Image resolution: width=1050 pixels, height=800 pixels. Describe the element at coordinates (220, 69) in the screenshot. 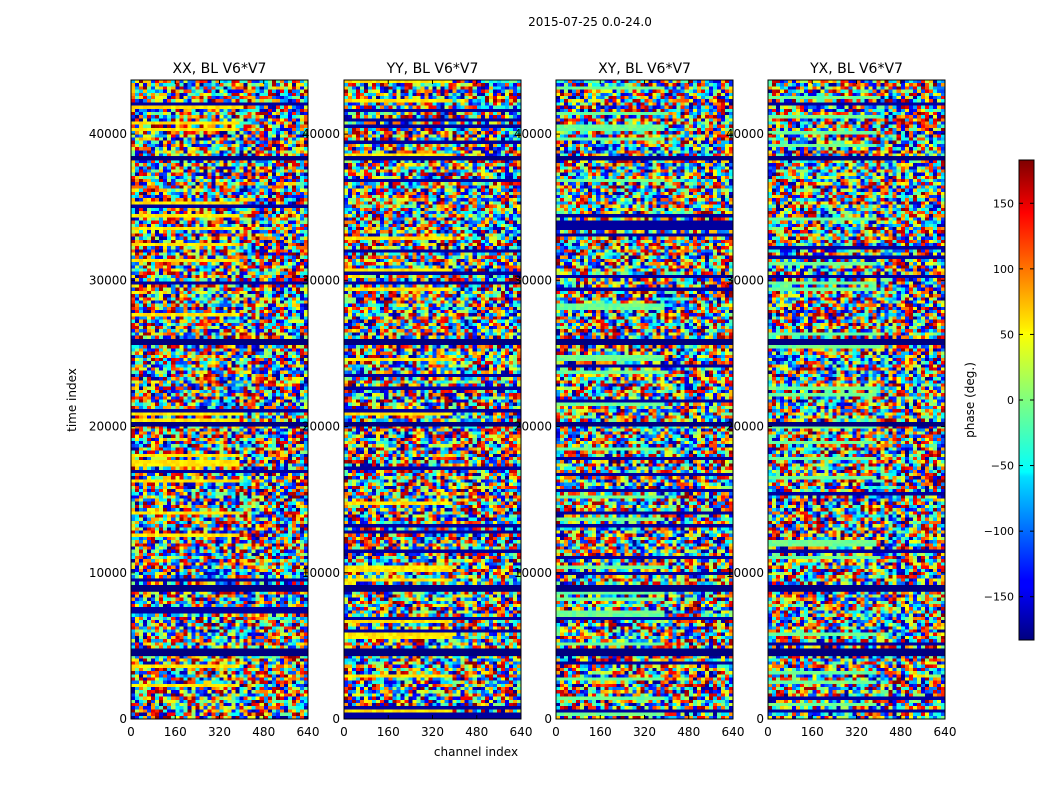

I see `panel-title: XX, BL V6*V7` at that location.